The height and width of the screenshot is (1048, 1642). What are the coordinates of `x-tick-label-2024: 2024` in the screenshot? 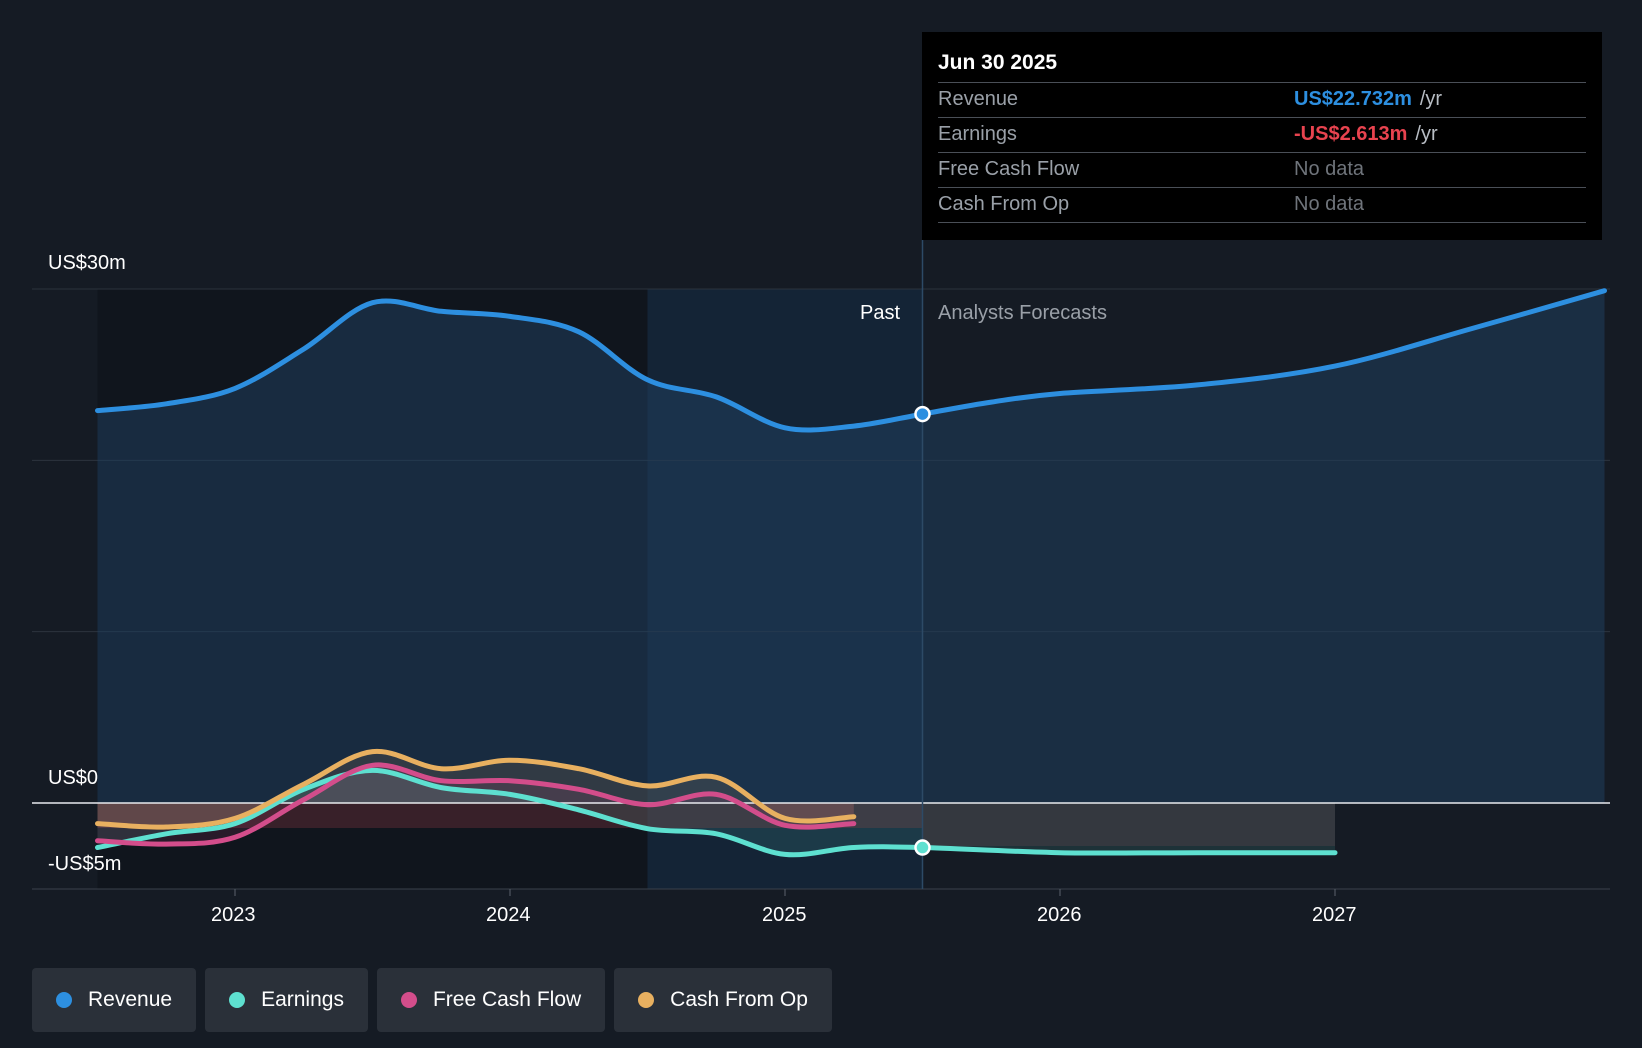 It's located at (508, 915).